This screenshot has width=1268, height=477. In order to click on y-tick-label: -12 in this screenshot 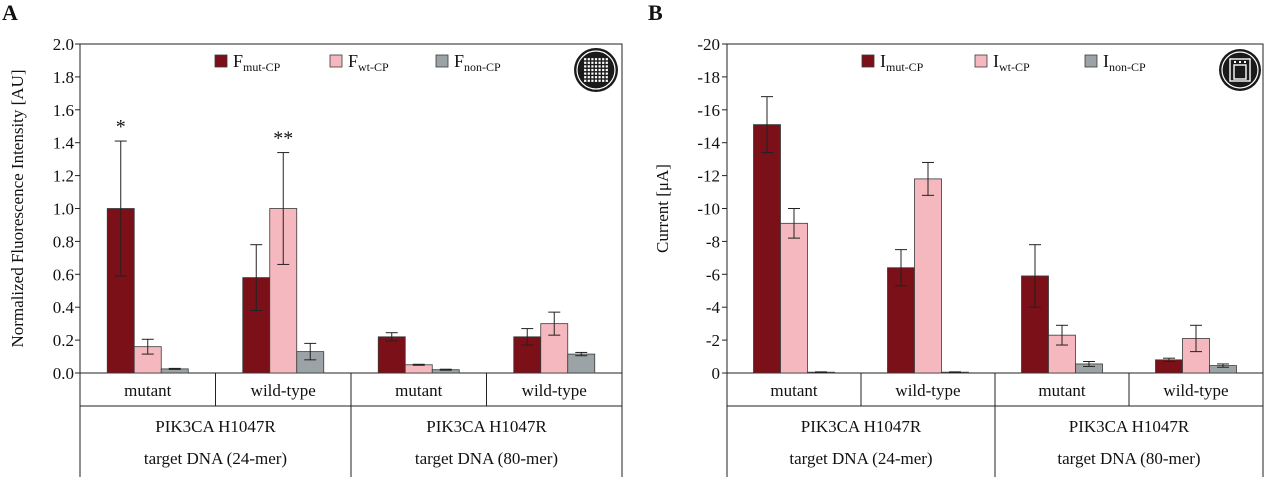, I will do `click(708, 176)`.